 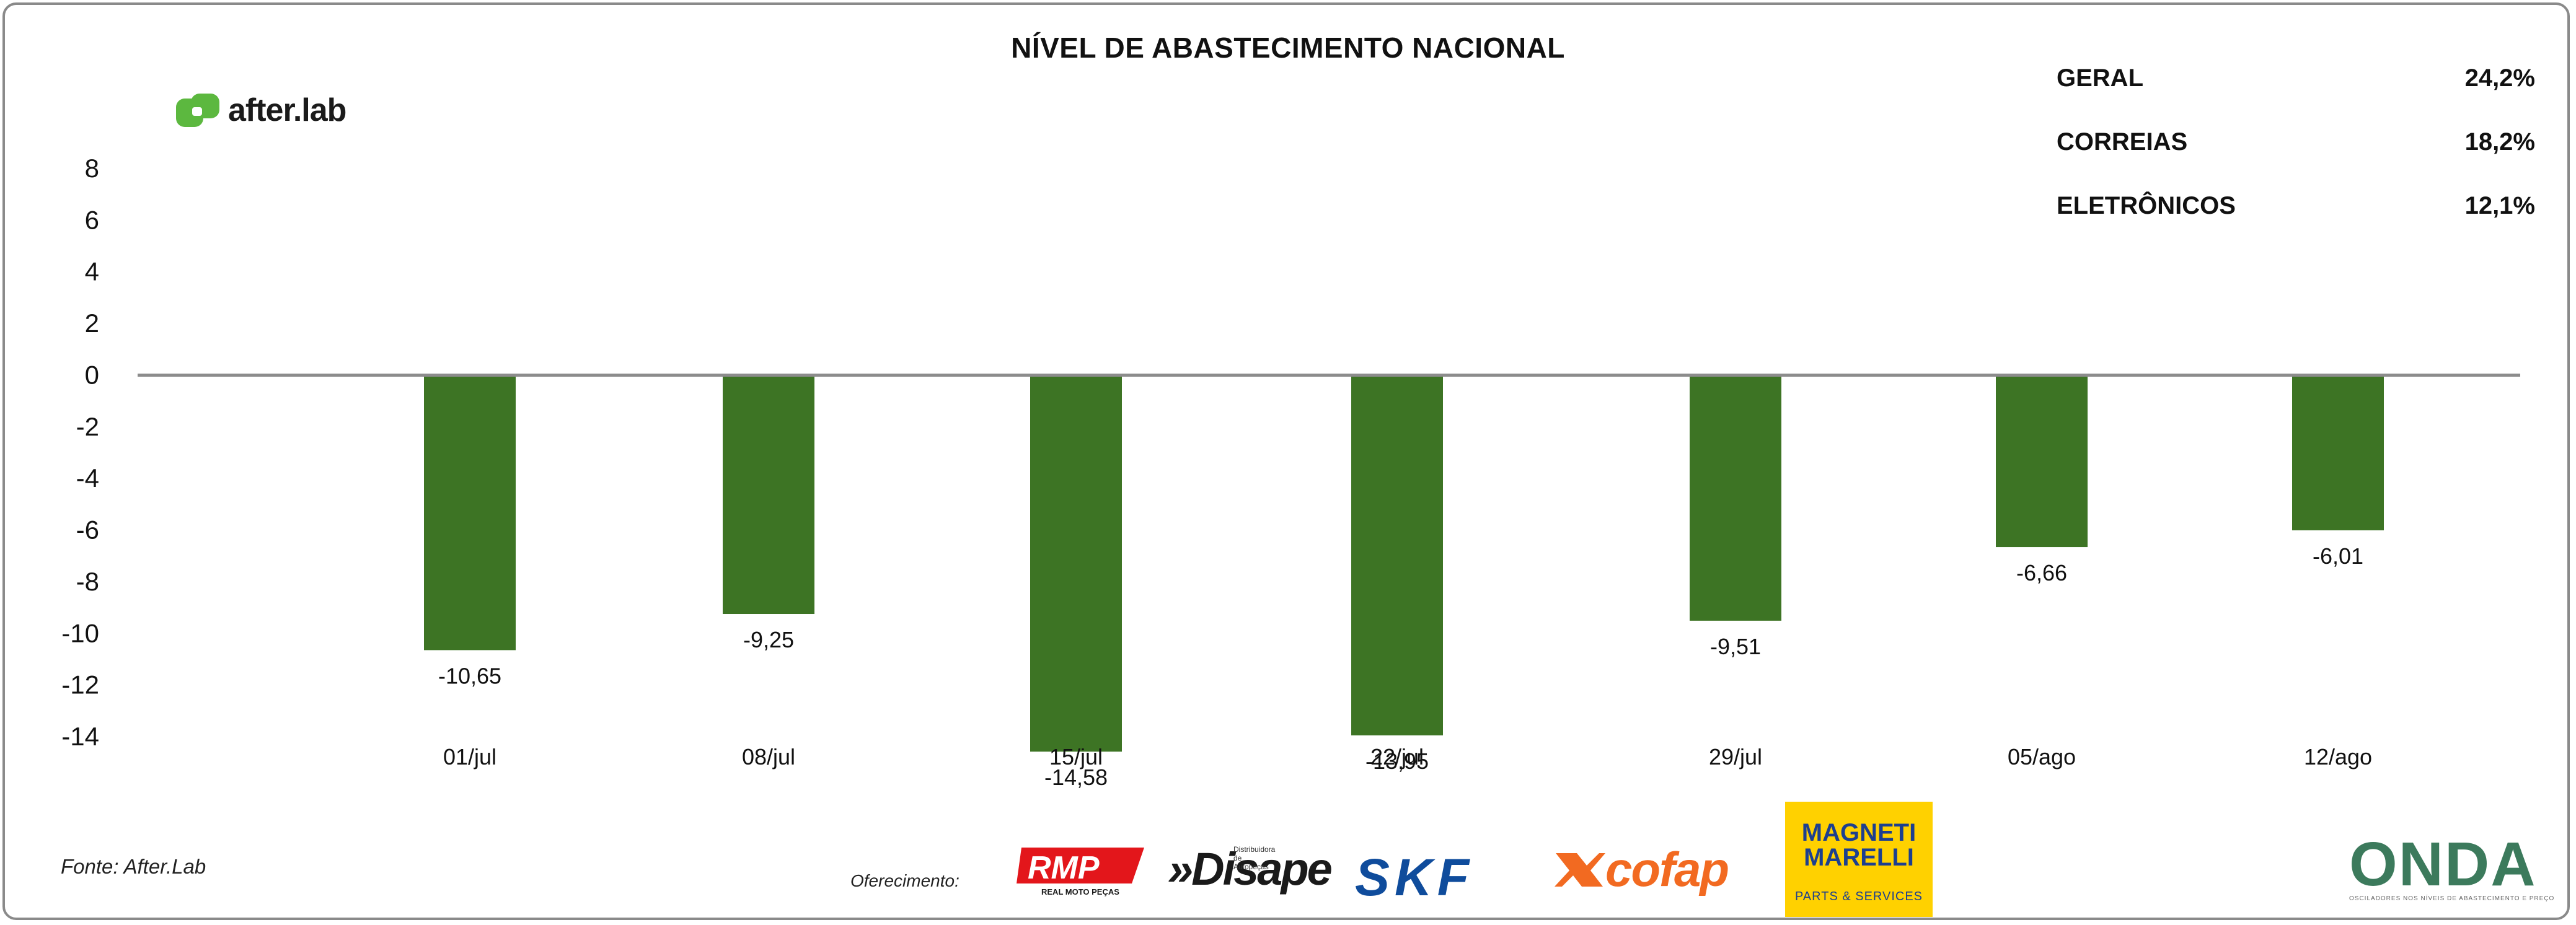 What do you see at coordinates (92, 323) in the screenshot?
I see `y-tick-label: 2` at bounding box center [92, 323].